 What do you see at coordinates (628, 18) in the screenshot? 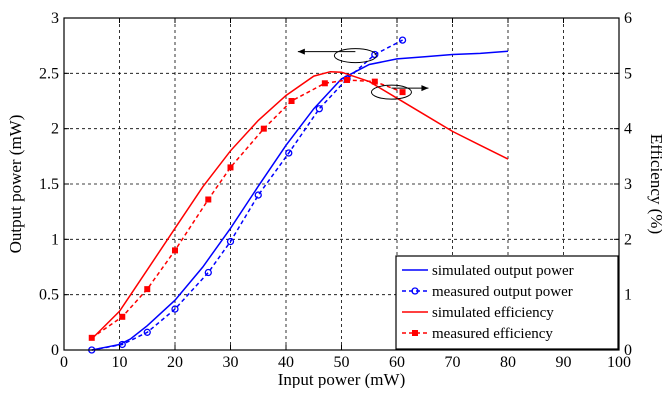
I see `y-right-tick-label: 6` at bounding box center [628, 18].